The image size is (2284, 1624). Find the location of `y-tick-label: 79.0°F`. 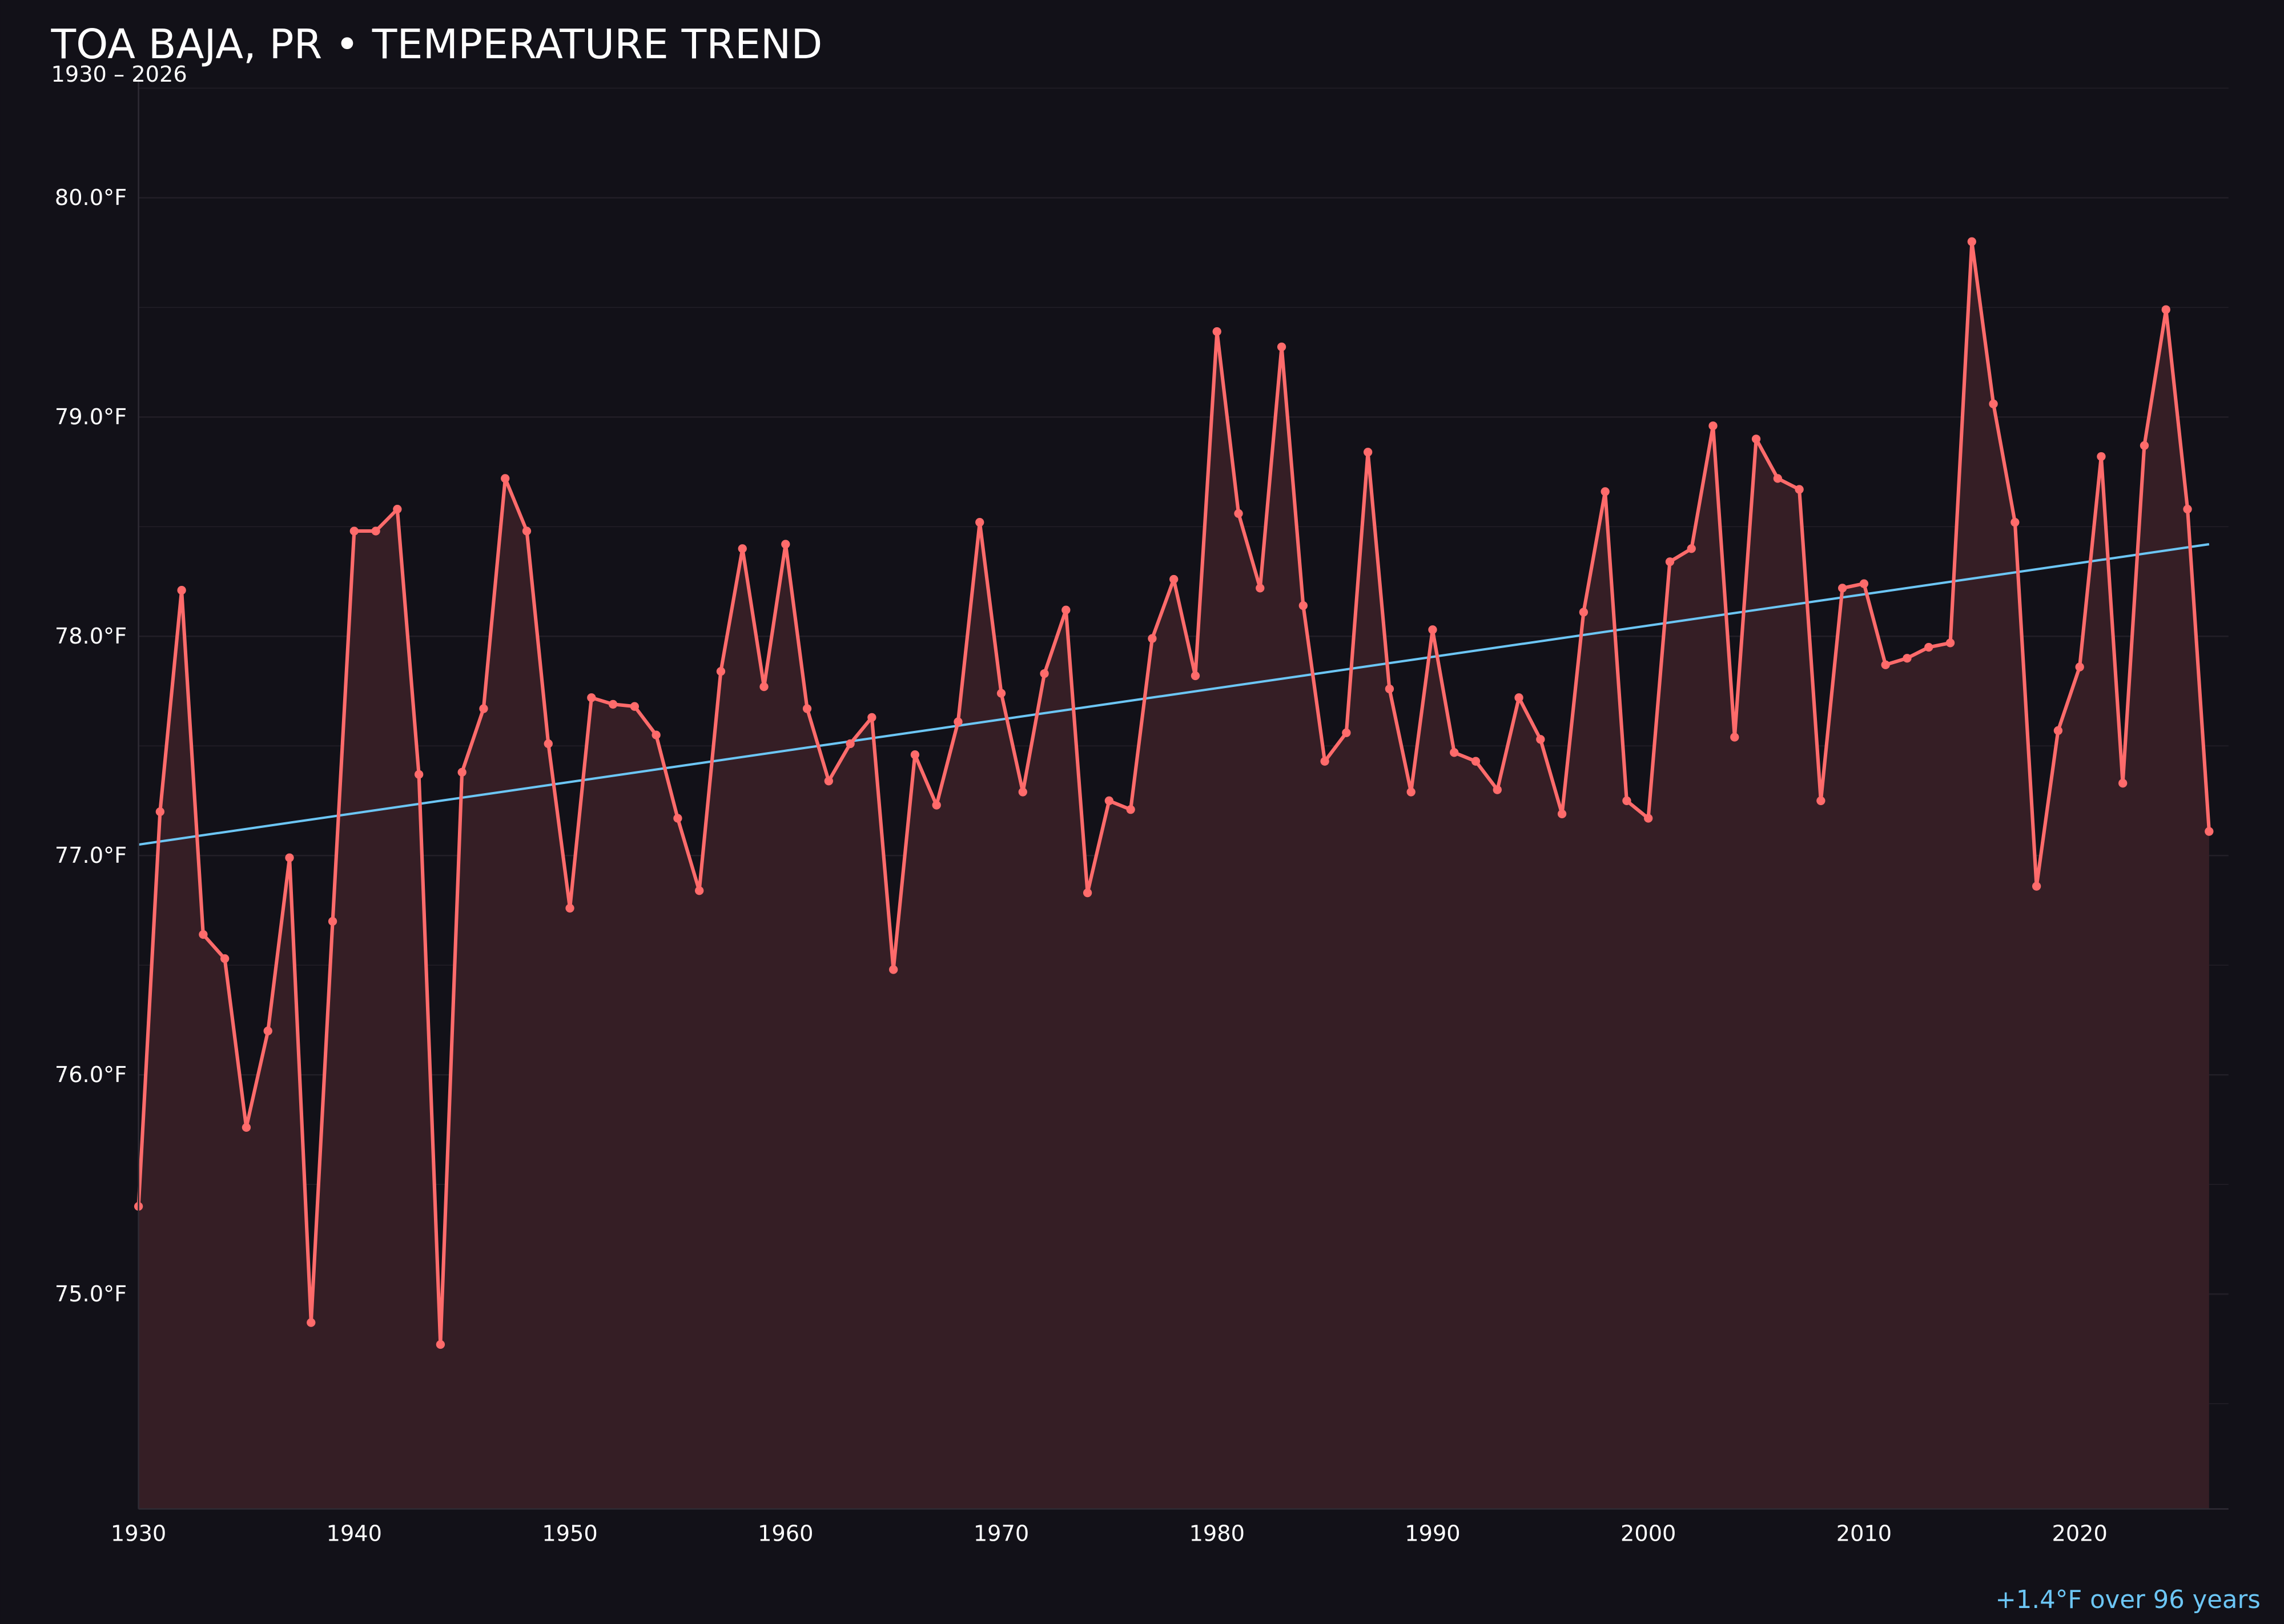

y-tick-label: 79.0°F is located at coordinates (91, 417).